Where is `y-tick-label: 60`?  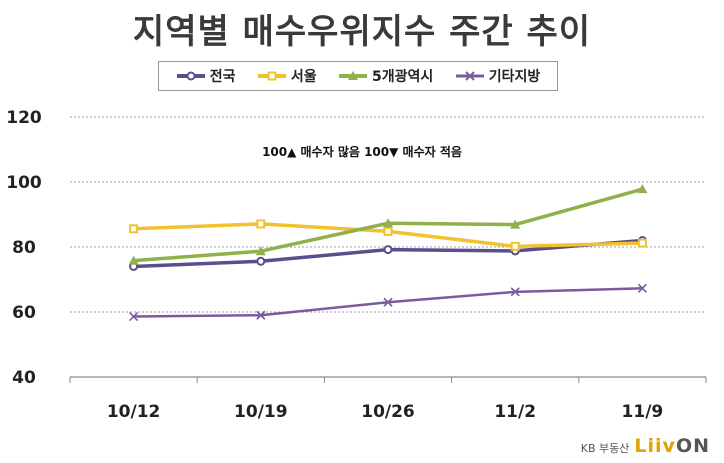 y-tick-label: 60 is located at coordinates (24, 313).